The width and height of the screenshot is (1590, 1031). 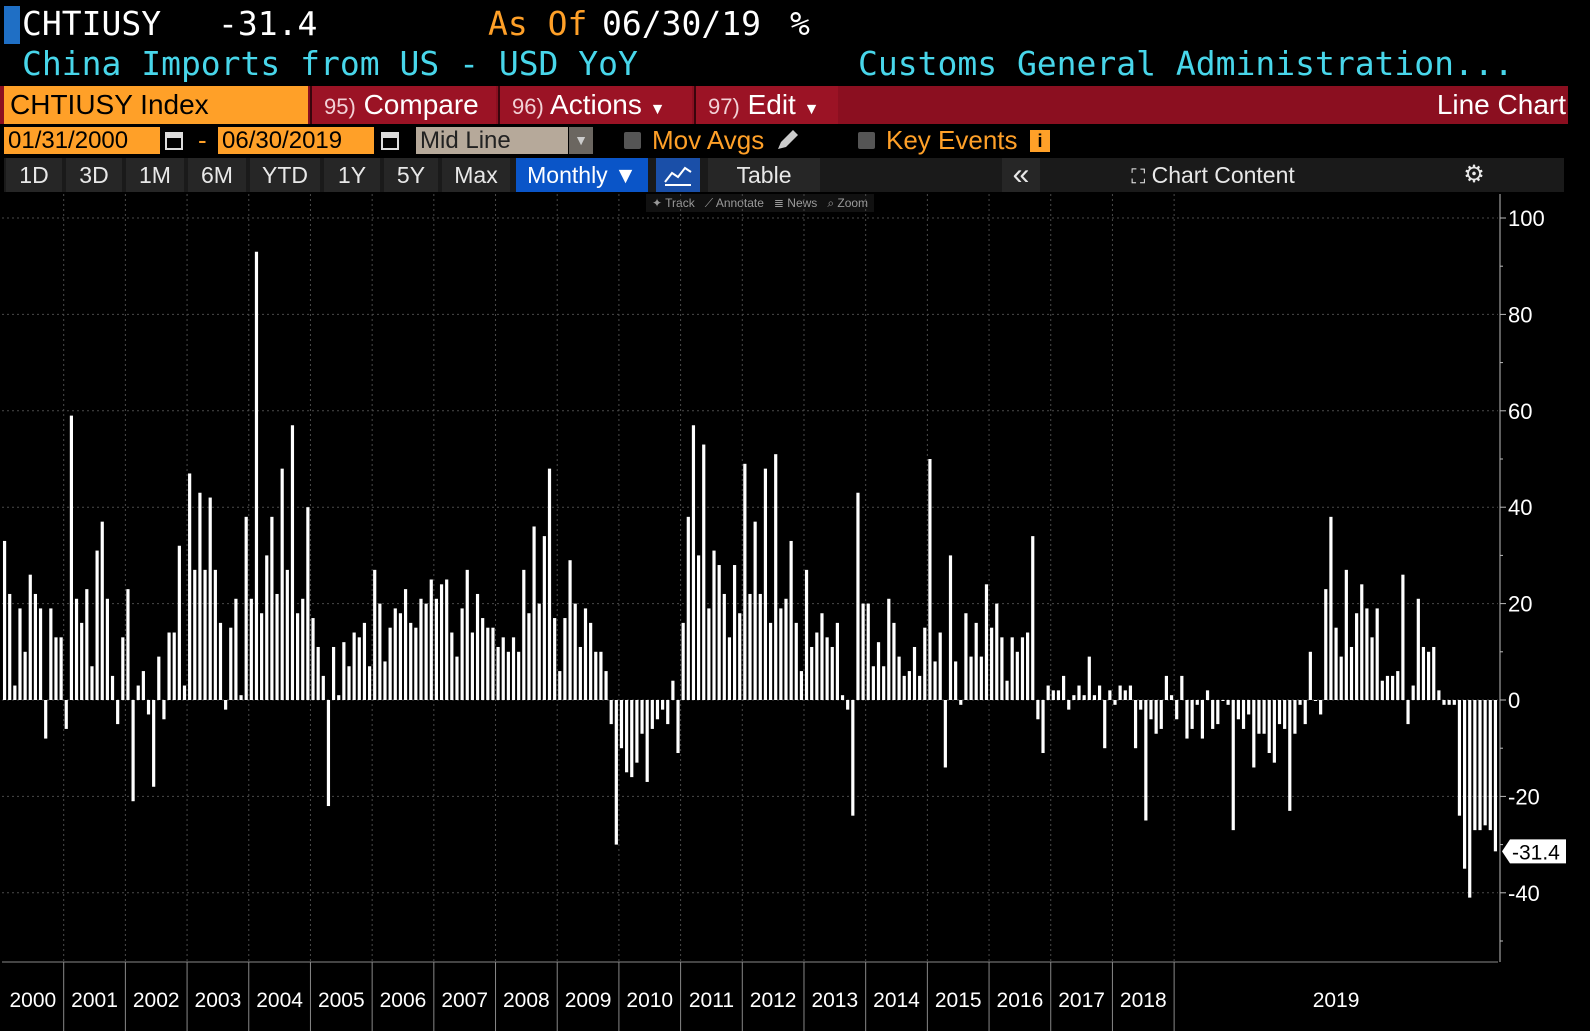 I want to click on x-tick-label: 2002, so click(x=156, y=1000).